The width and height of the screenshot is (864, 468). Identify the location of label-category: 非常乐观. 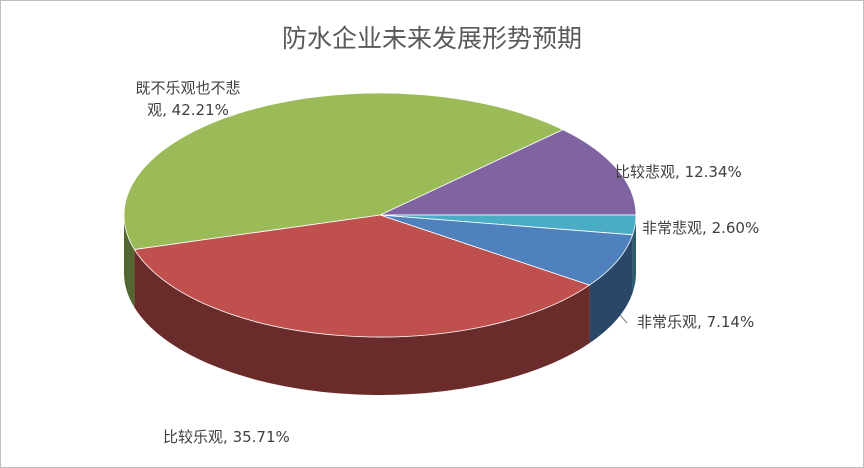
(667, 322).